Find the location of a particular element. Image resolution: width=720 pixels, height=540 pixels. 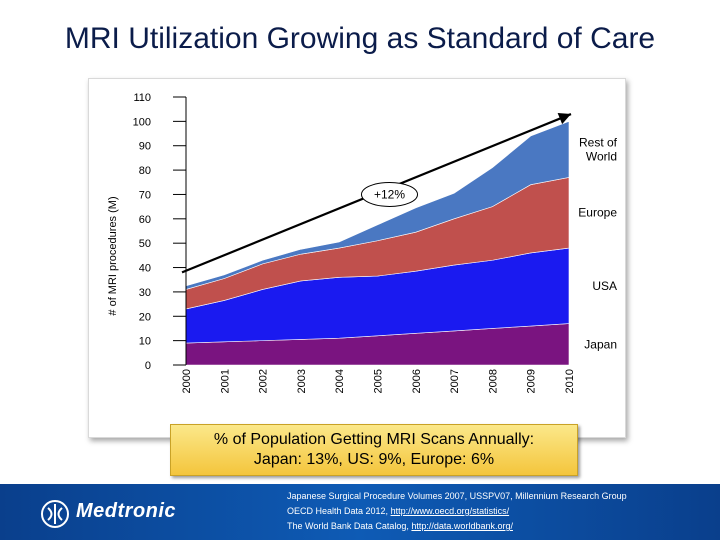

y-tick-label: 40 is located at coordinates (145, 269).